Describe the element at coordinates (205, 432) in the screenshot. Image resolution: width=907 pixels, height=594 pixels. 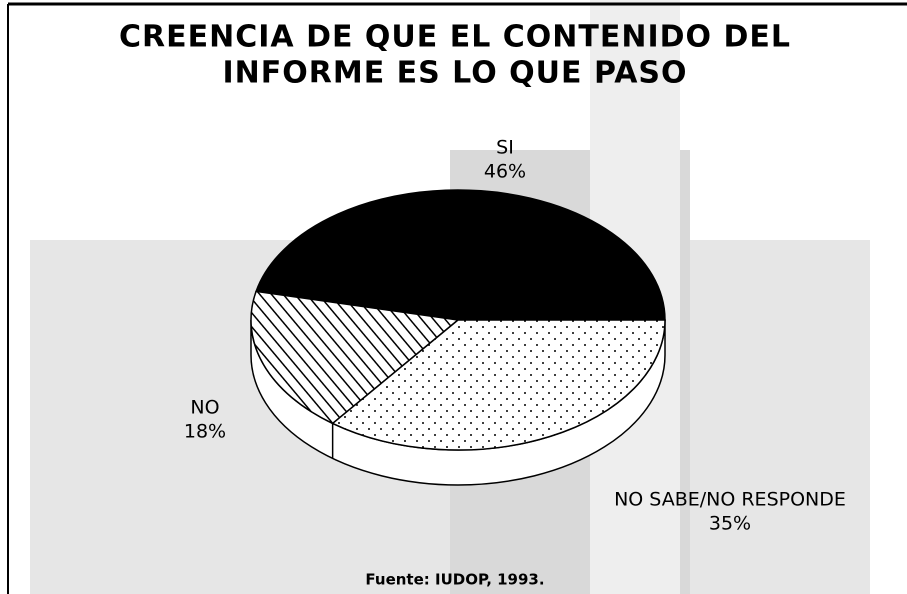
I see `slice-value: 18%` at that location.